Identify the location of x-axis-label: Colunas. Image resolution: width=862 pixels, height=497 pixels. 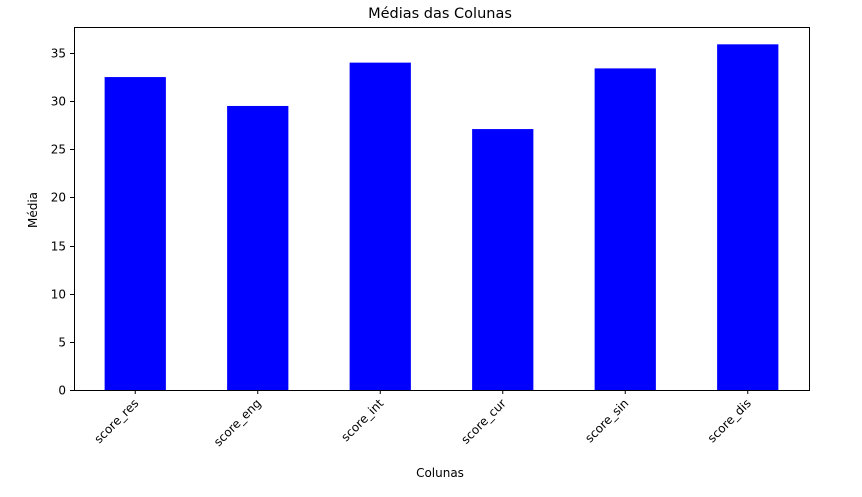
(440, 473).